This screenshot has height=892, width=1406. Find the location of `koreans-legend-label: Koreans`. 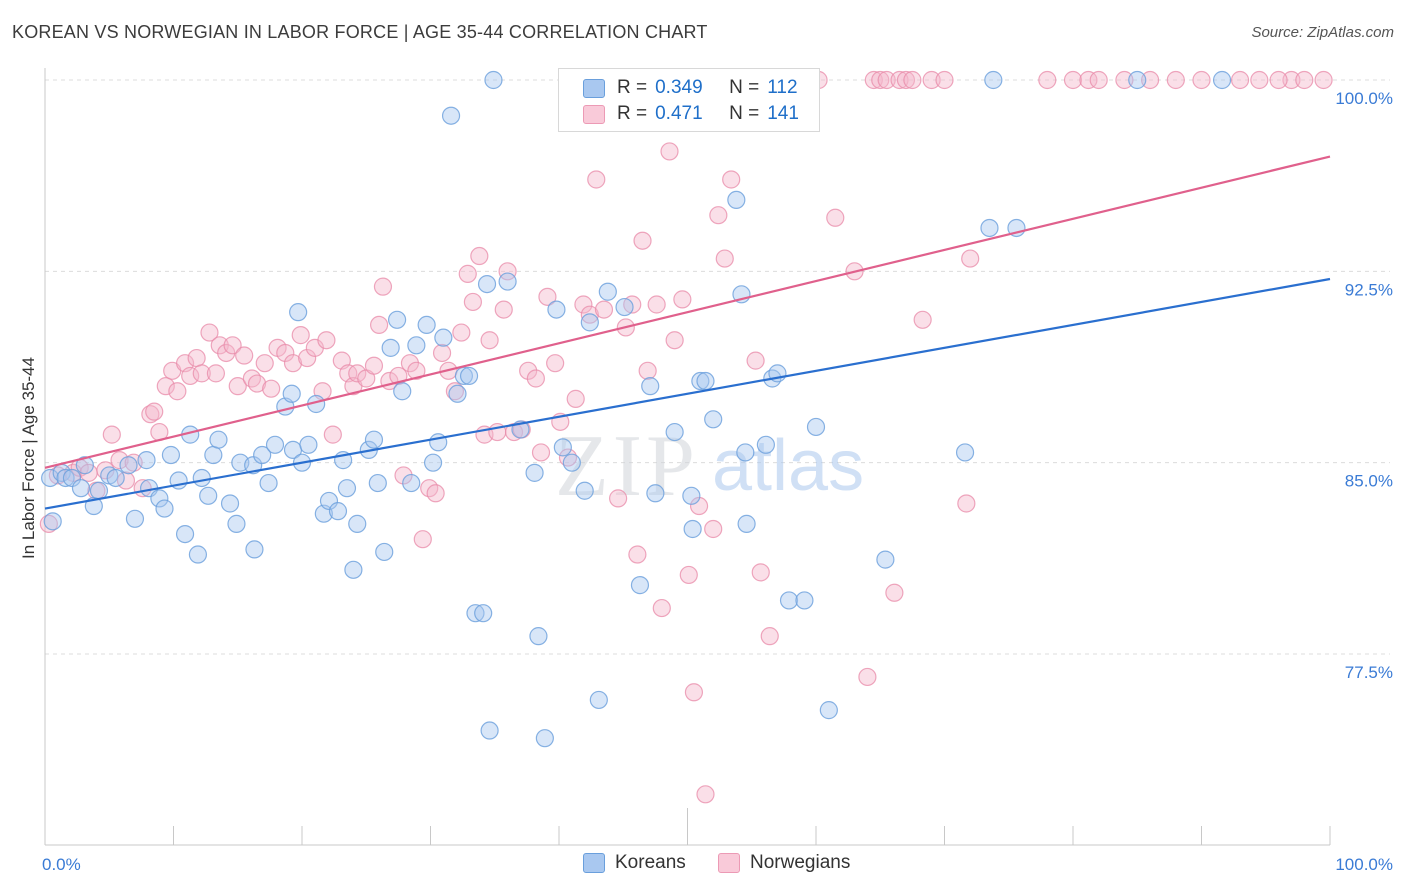

koreans-legend-label: Koreans is located at coordinates (650, 862).